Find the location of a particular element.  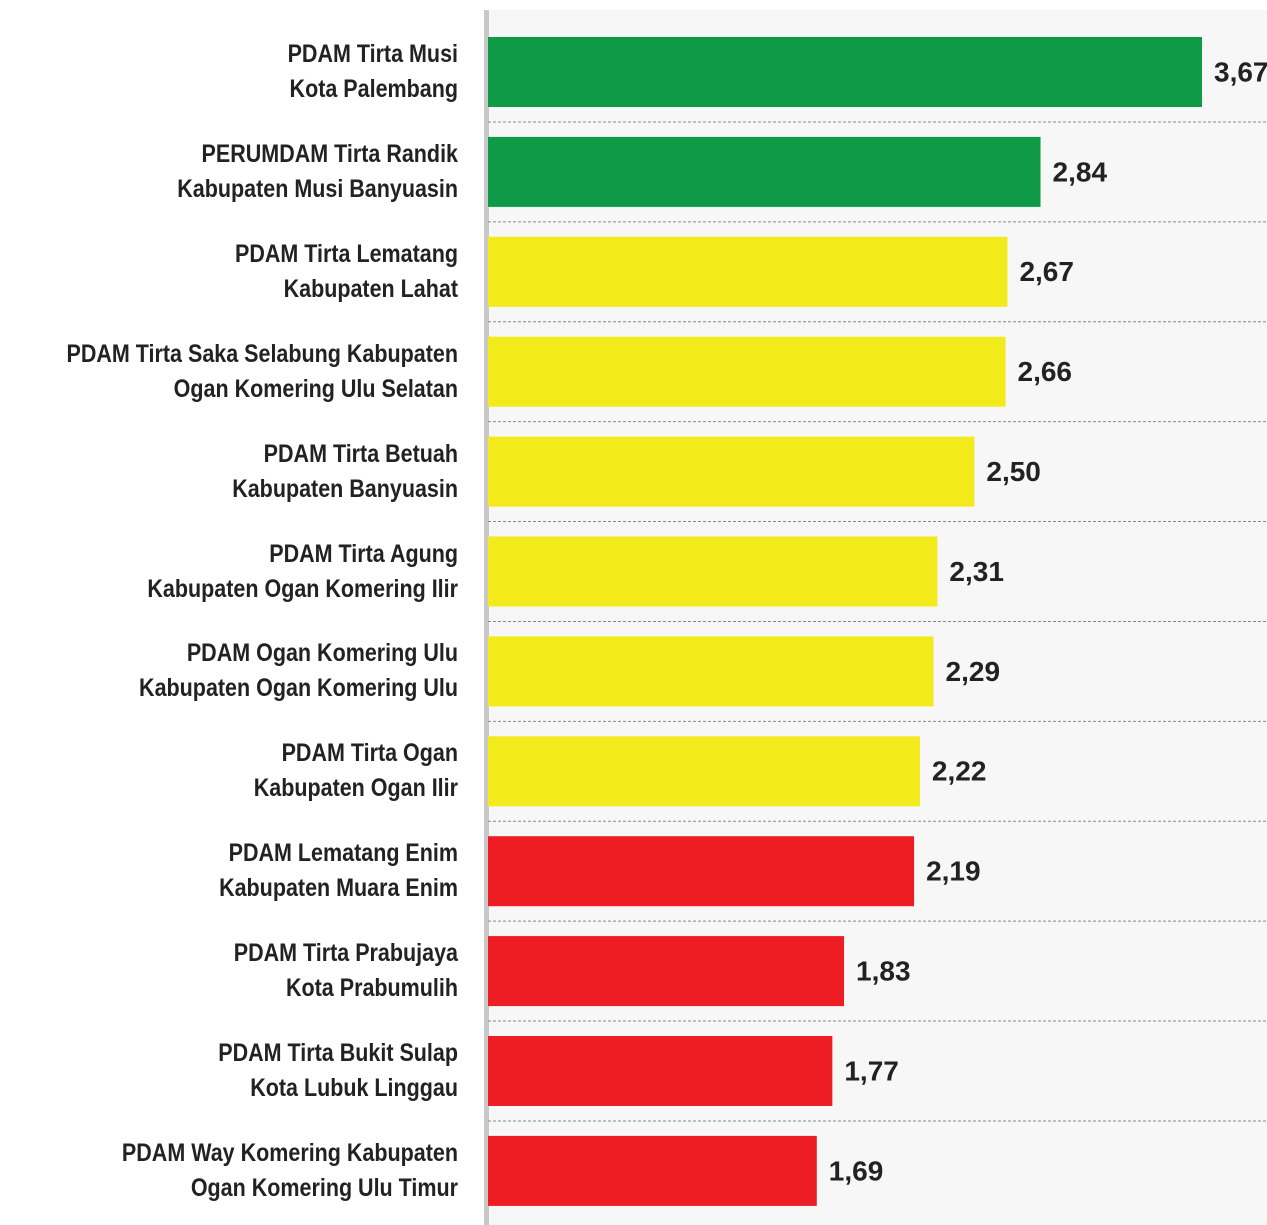

category-label: PDAM Tirta Lematang Kabupaten Lahat is located at coordinates (346, 271).